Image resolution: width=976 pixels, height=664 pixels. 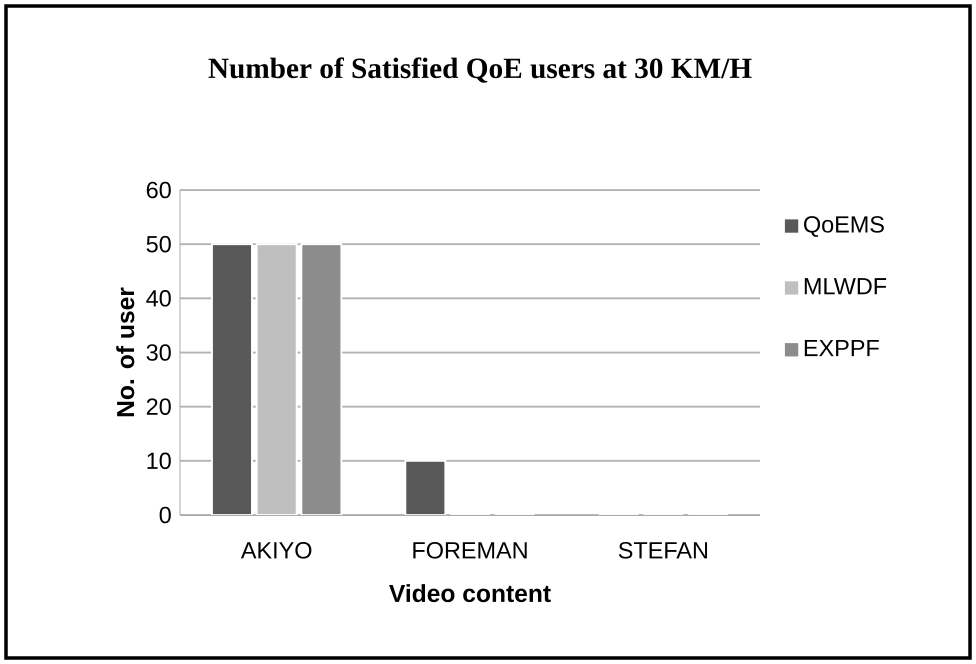 What do you see at coordinates (158, 352) in the screenshot?
I see `y-tick-label: 30` at bounding box center [158, 352].